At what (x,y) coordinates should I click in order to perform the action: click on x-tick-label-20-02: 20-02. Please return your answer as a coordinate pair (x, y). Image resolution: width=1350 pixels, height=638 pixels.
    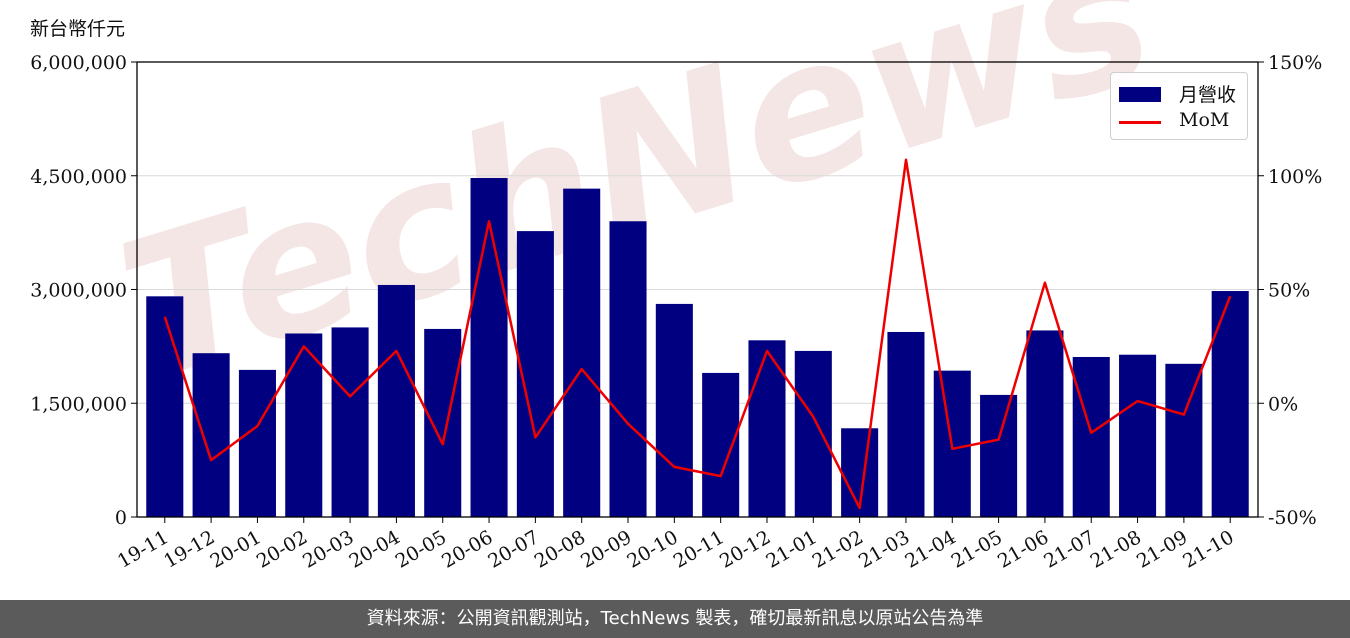
    Looking at the image, I should click on (282, 549).